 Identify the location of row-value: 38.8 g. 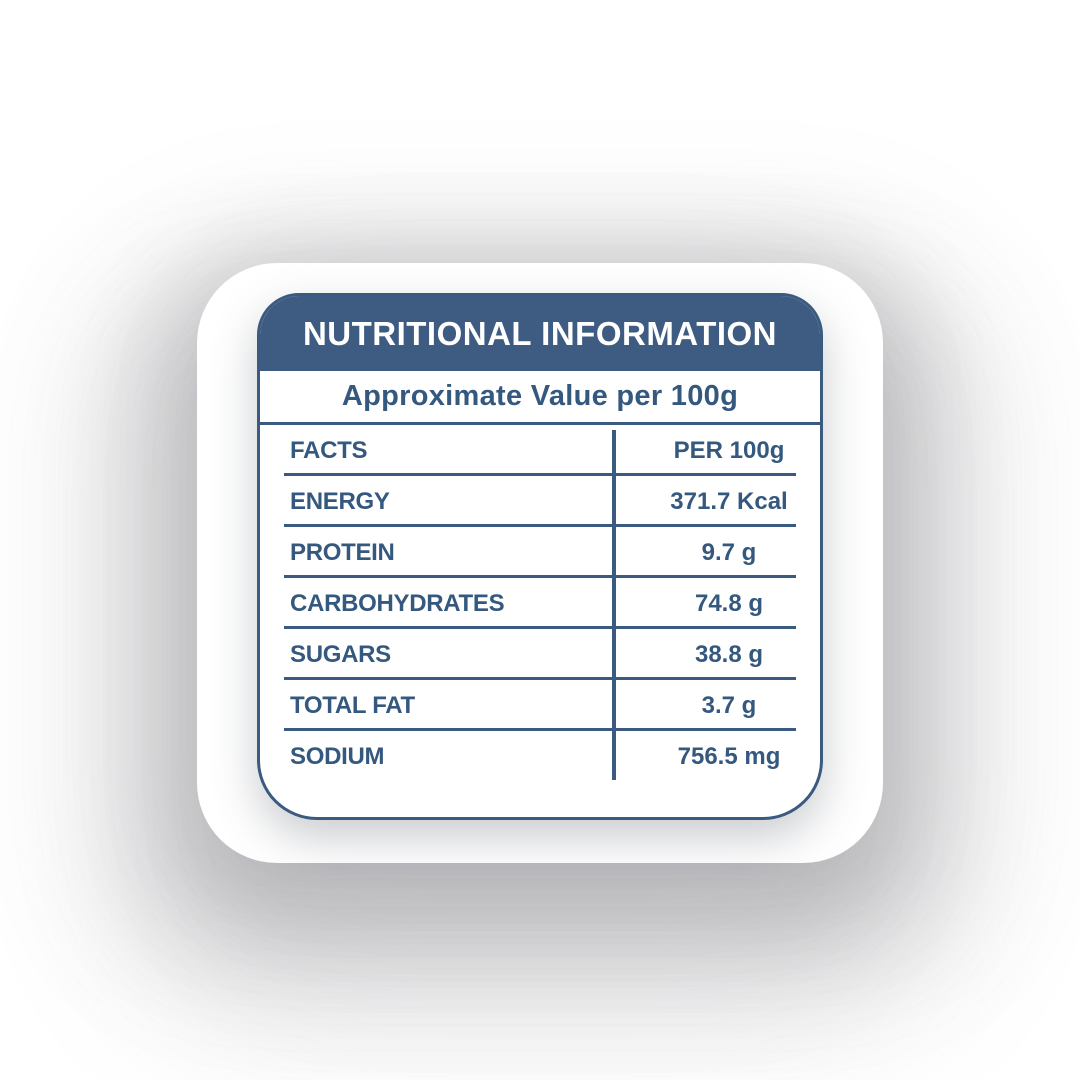
(729, 654).